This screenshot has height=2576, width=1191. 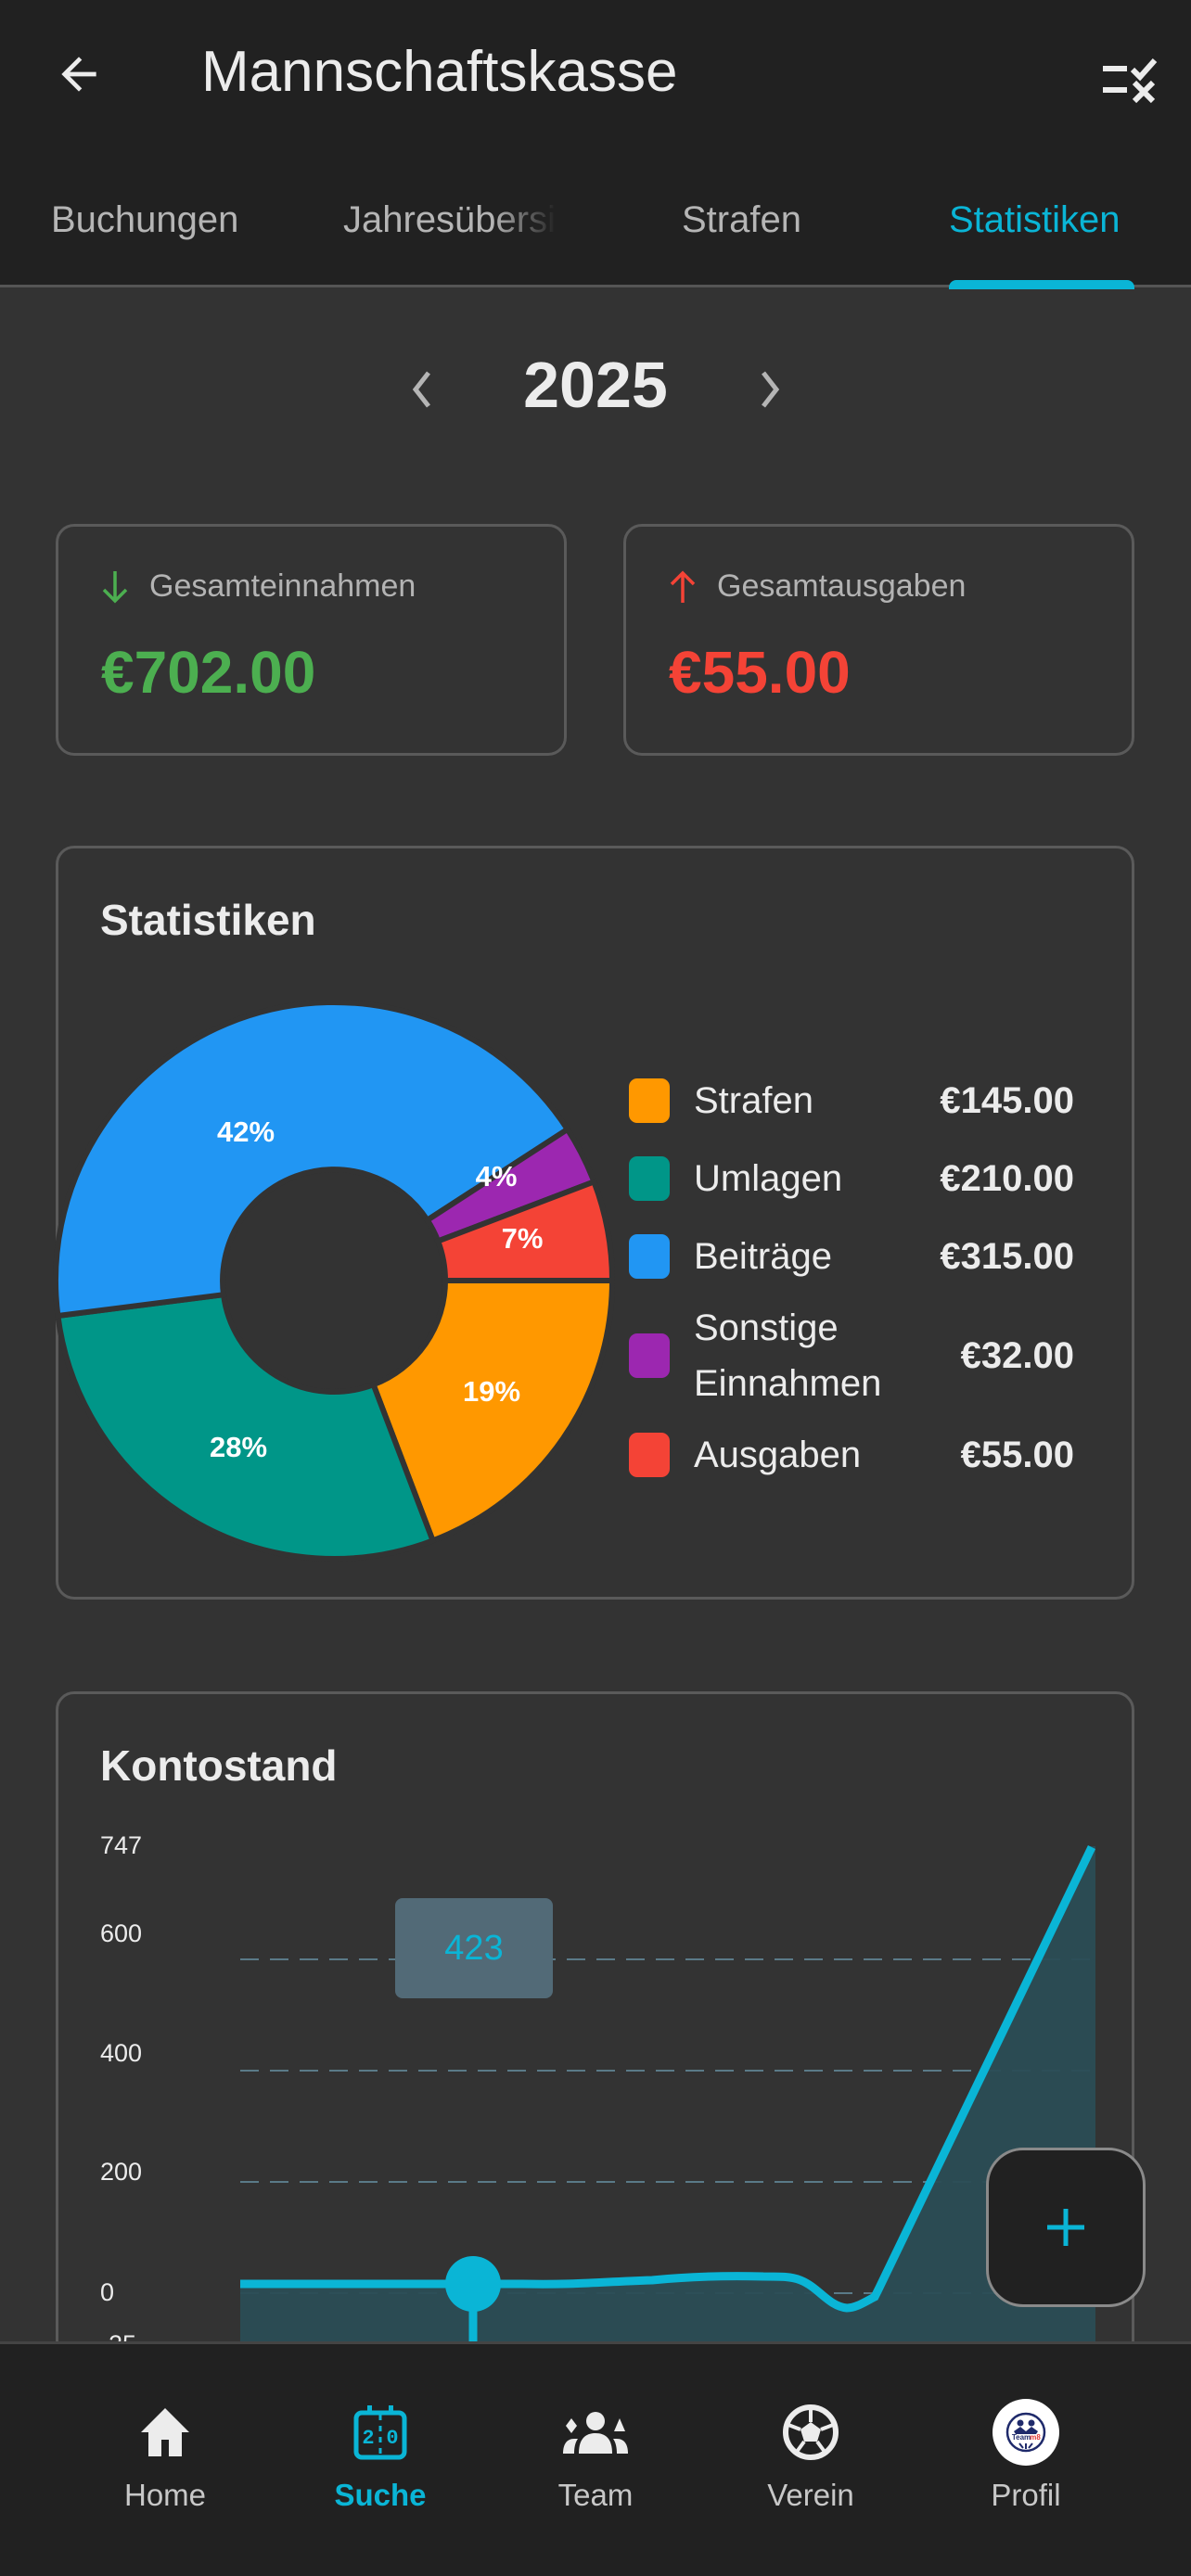 I want to click on year-label: 2025, so click(x=595, y=385).